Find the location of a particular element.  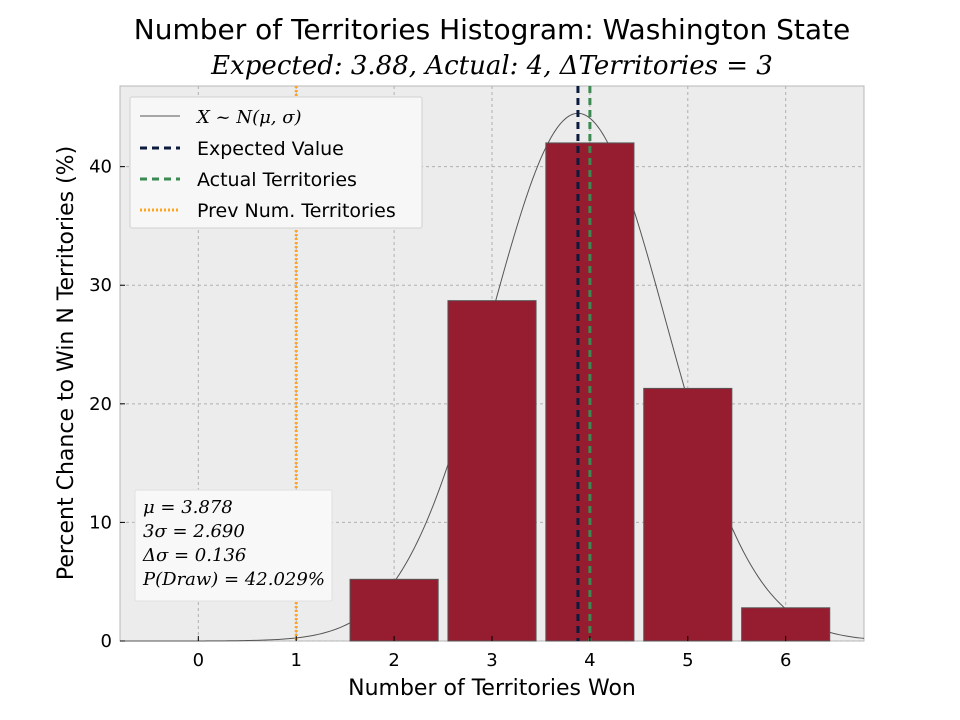

stats-line-2: Δσ = 0.136 is located at coordinates (194, 555).